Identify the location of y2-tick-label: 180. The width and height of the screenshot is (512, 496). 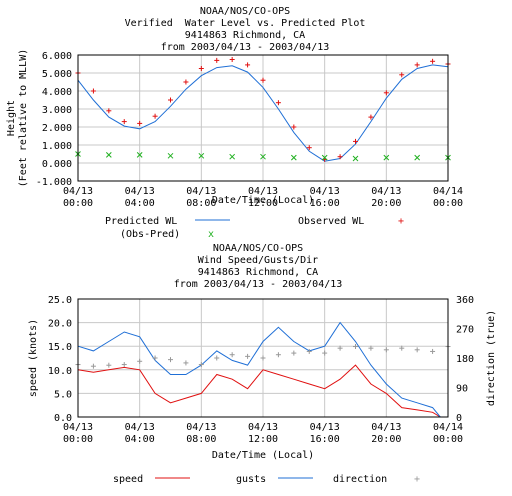
(465, 359).